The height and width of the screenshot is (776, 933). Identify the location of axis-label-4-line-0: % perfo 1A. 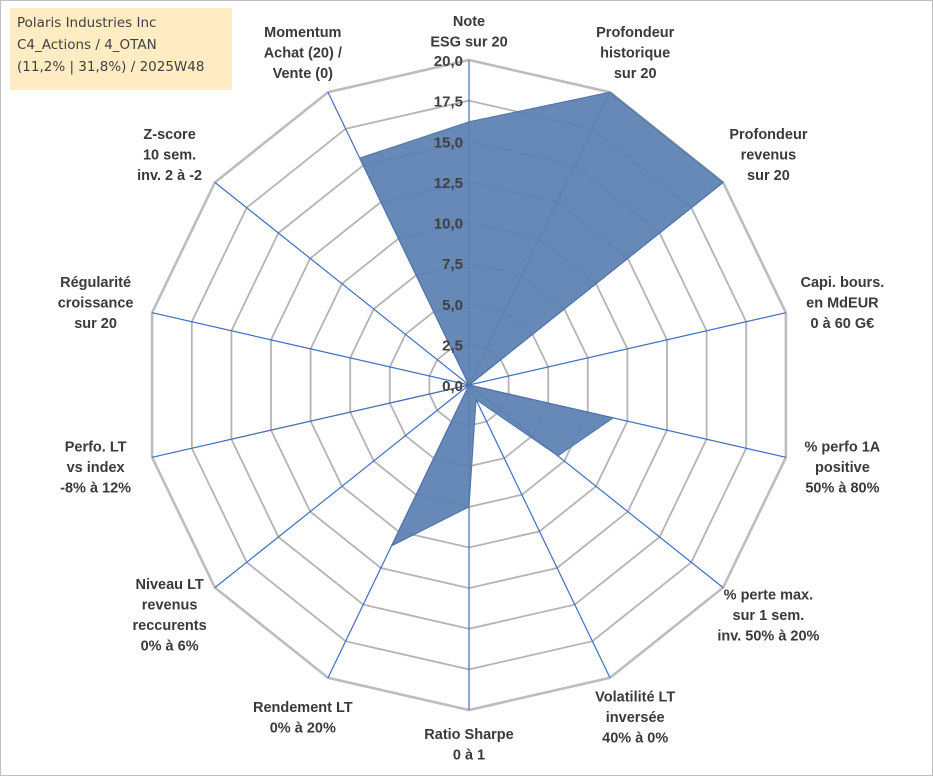
(843, 447).